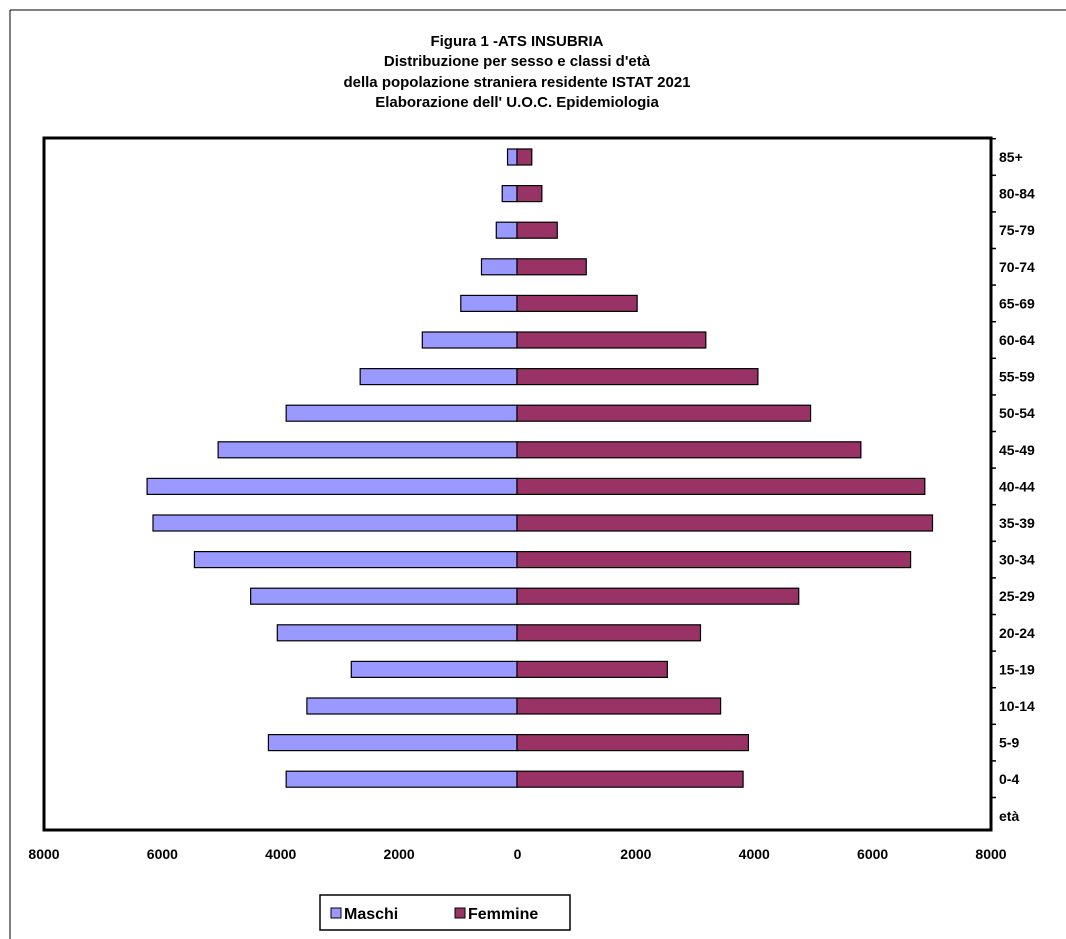  I want to click on category-label-40-44: 40-44, so click(1017, 486).